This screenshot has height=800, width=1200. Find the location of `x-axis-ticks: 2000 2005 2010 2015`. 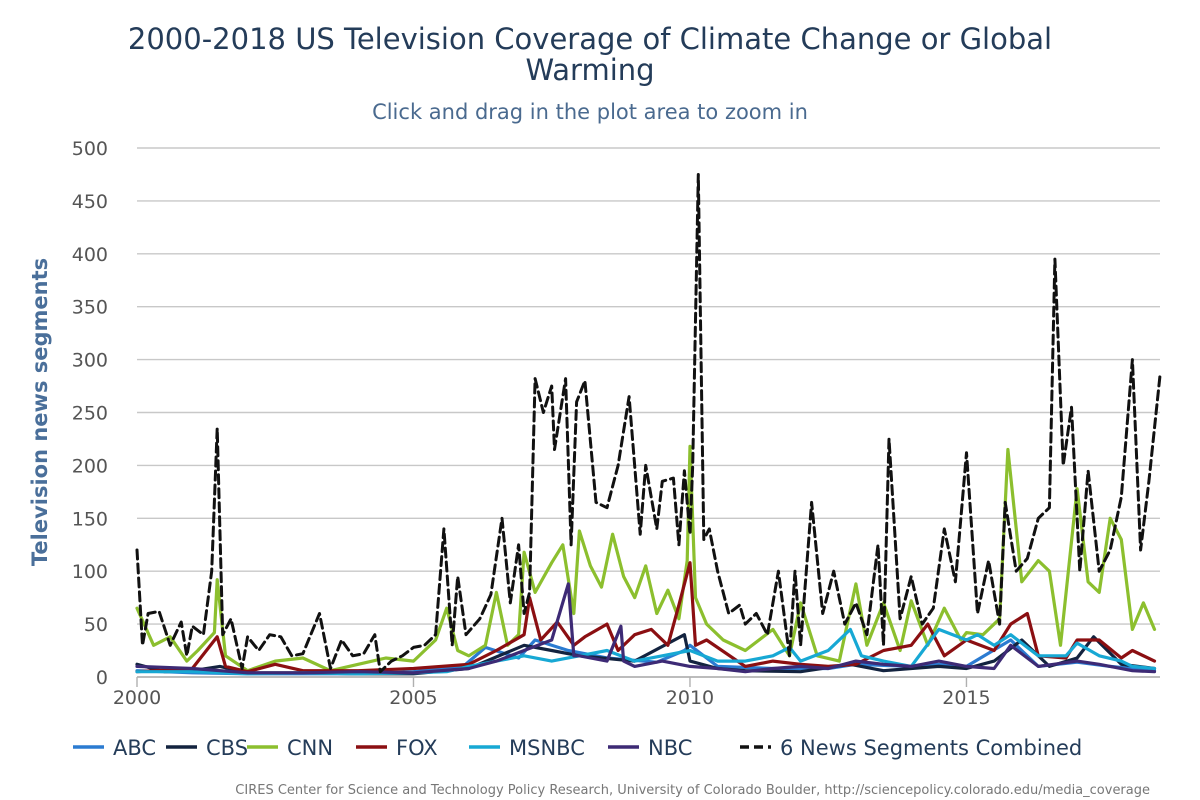

x-axis-ticks: 2000 2005 2010 2015 is located at coordinates (636, 692).